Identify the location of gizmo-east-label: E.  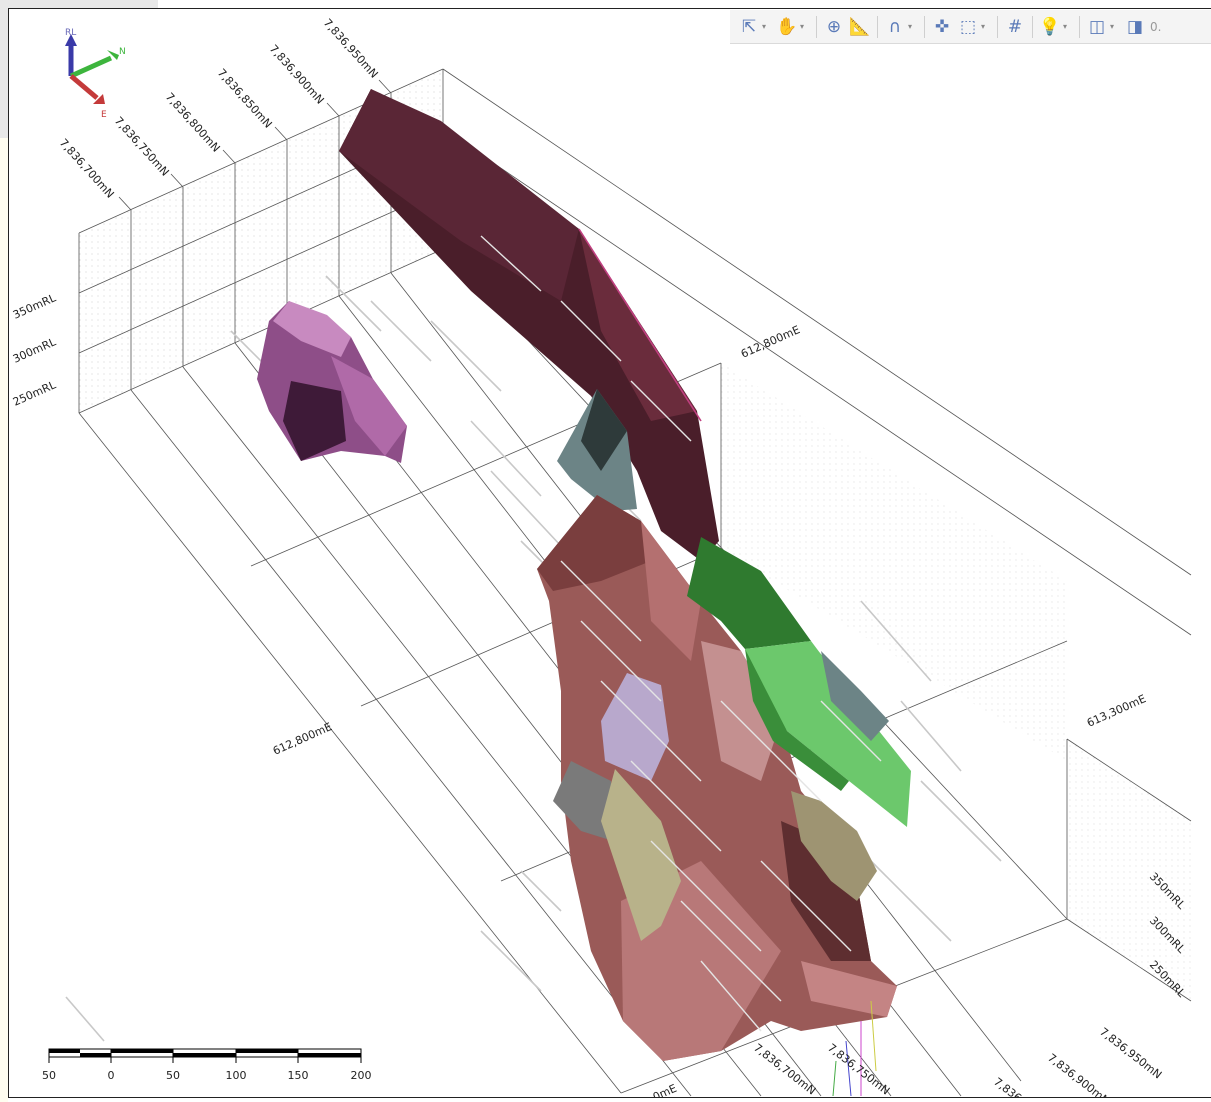
(104, 115).